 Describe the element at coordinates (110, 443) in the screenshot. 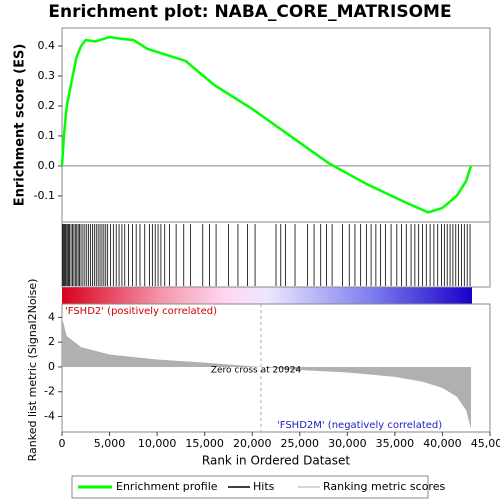

I see `x-tick-label: 5,000` at that location.